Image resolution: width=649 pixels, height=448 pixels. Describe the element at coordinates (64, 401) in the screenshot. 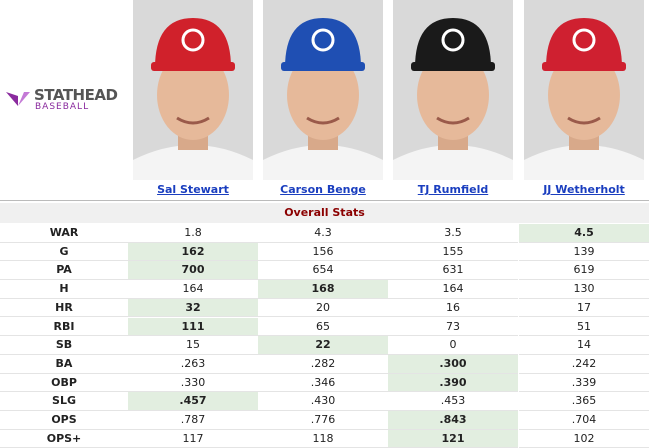

I see `stat-label: SLG` at that location.